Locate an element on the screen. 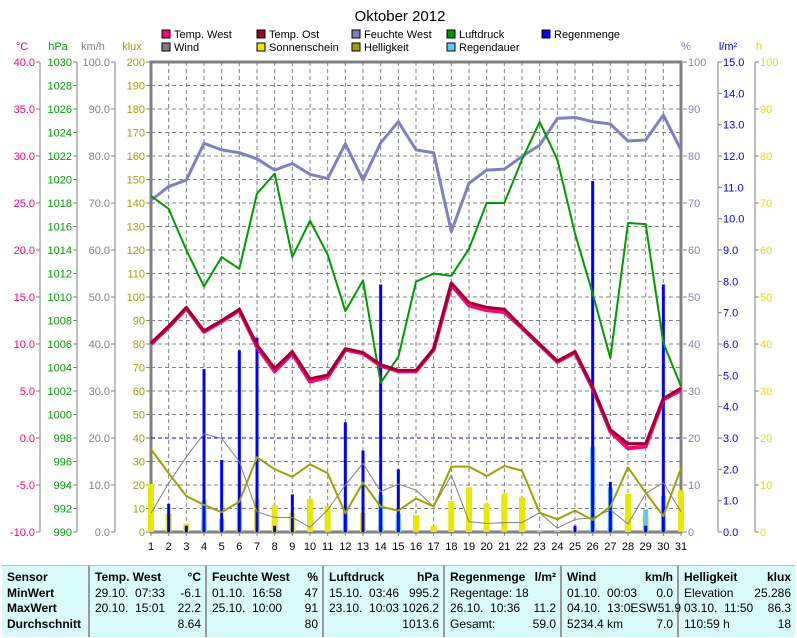 The height and width of the screenshot is (638, 797). axis-tick-label-rain: 3.0 is located at coordinates (730, 439).